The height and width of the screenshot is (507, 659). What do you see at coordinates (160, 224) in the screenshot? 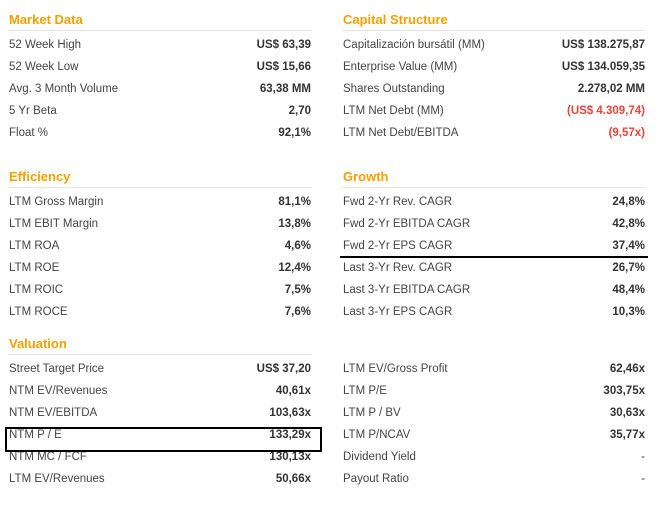
I see `efficiency-row: LTM EBIT Margin 13,8%` at bounding box center [160, 224].